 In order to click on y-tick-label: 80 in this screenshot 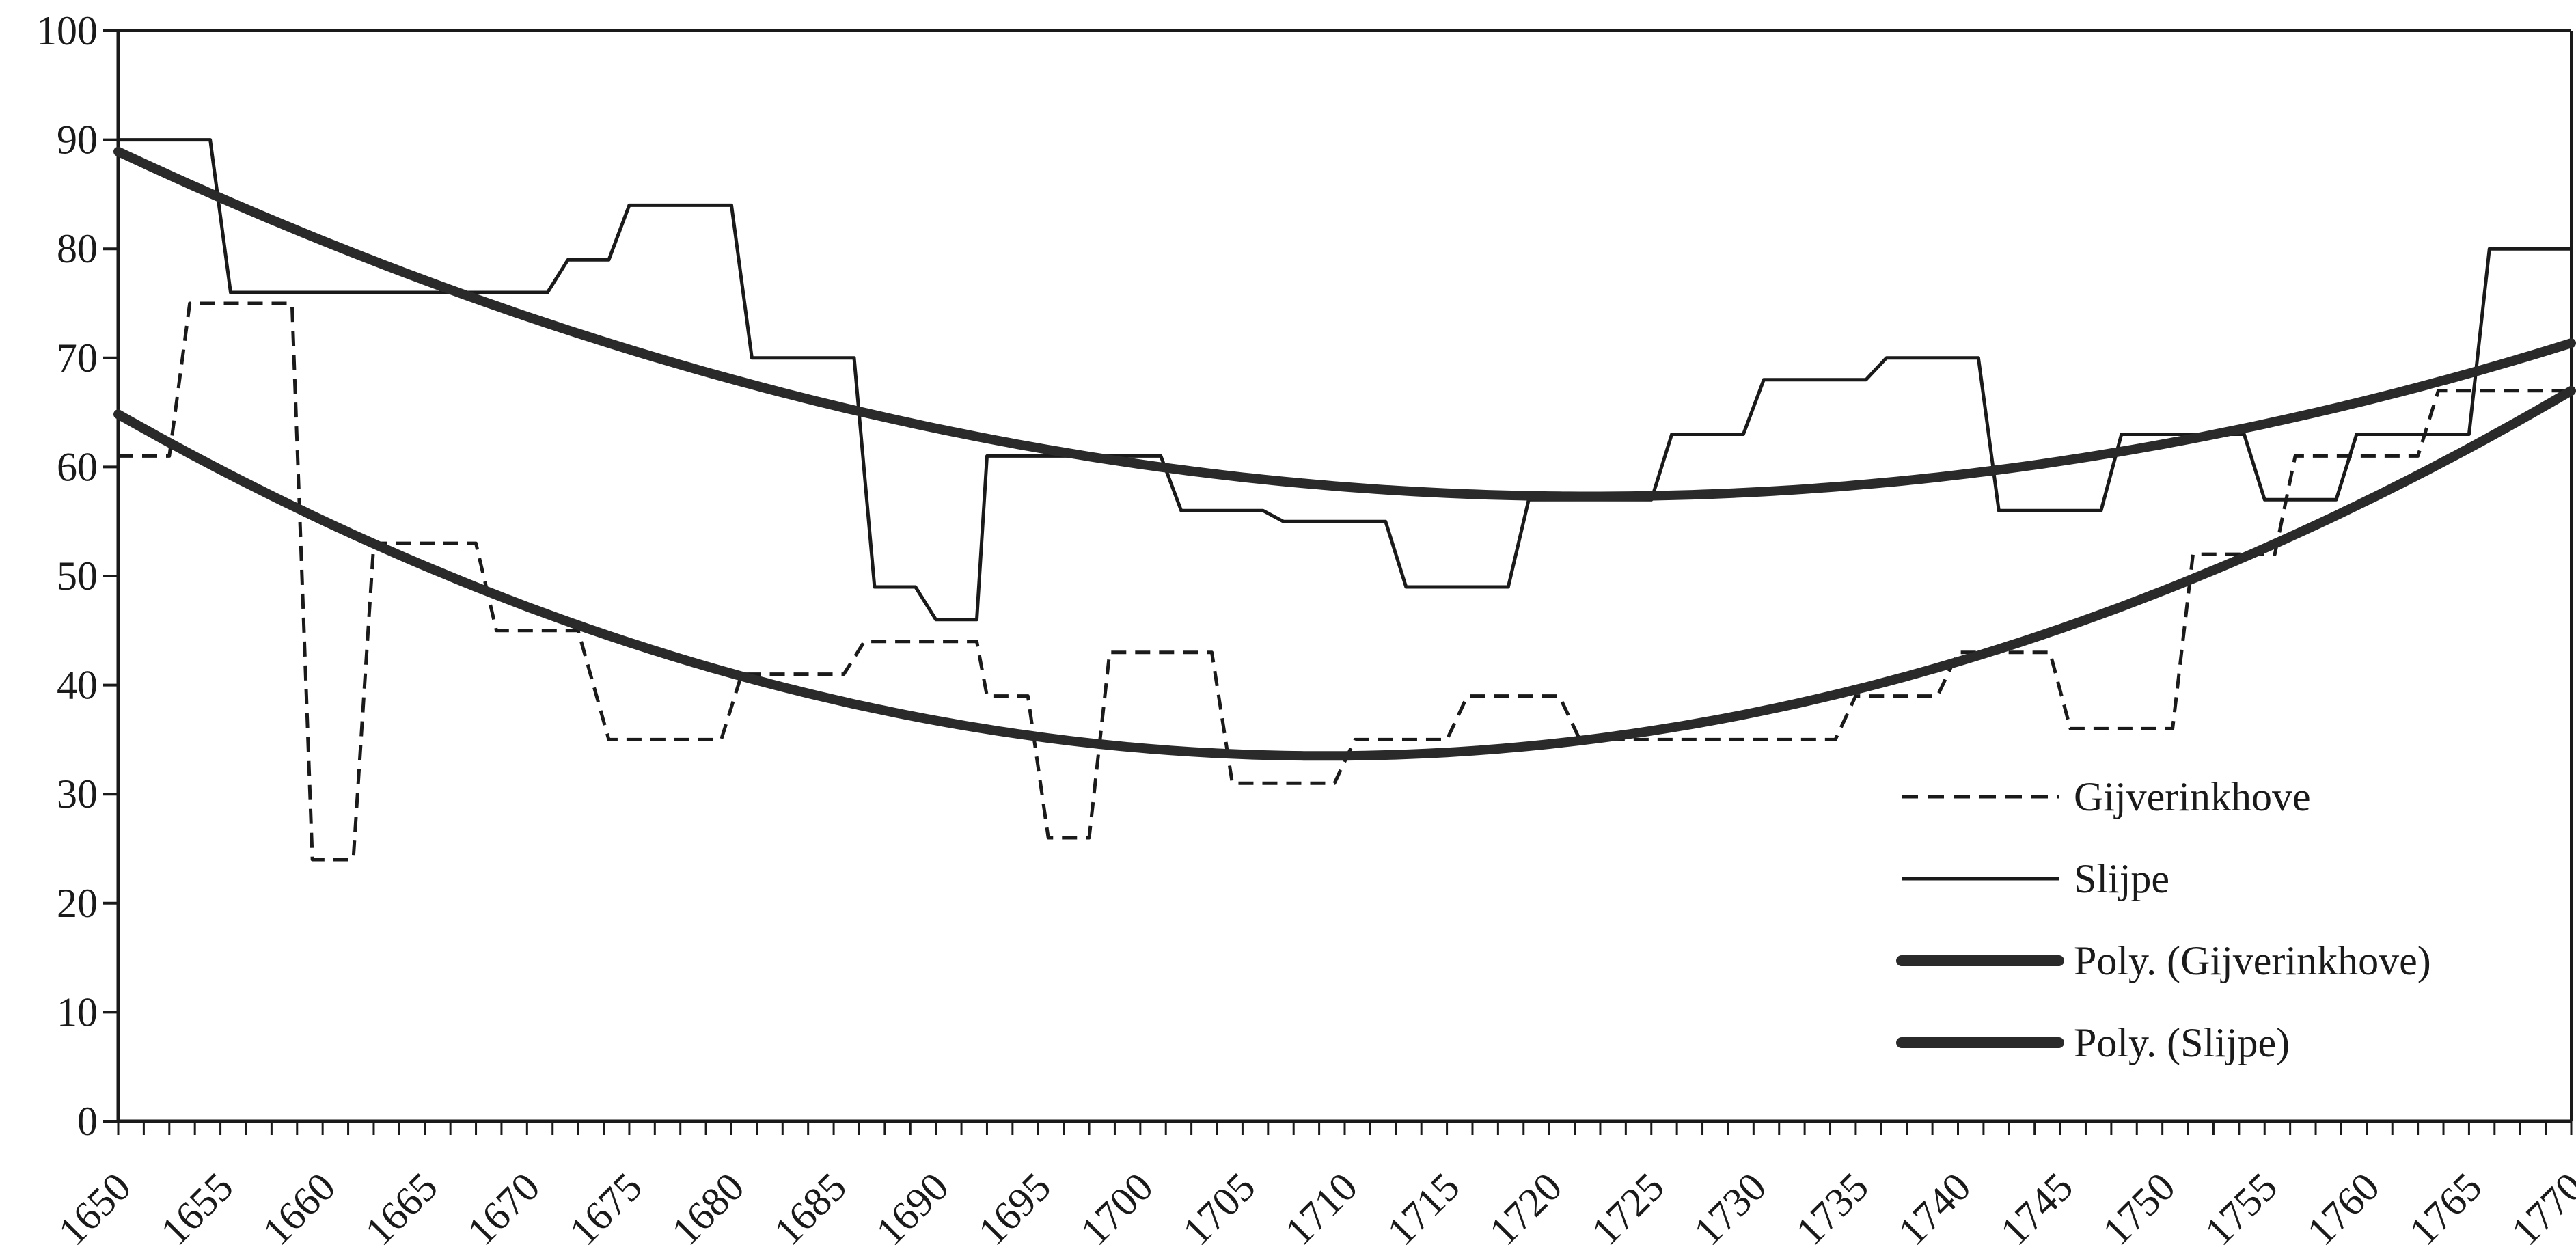, I will do `click(77, 248)`.